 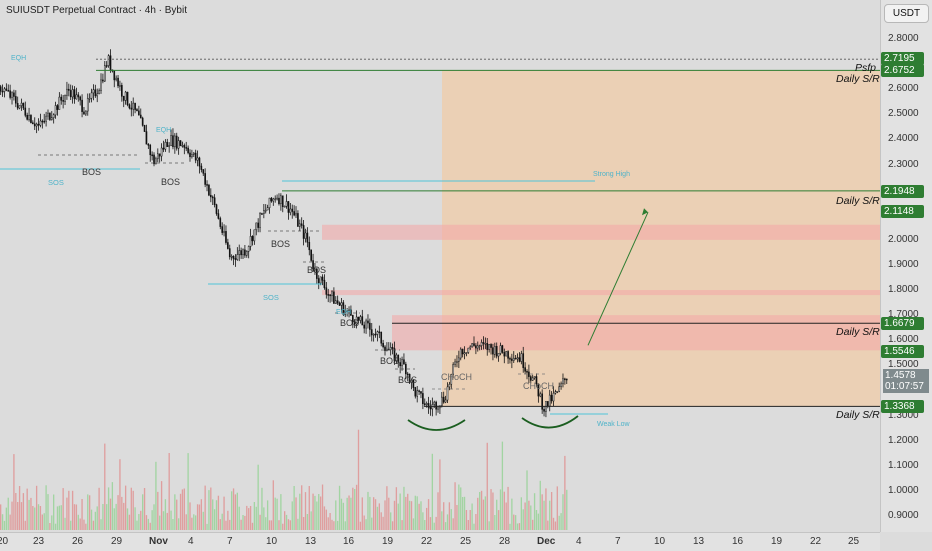 What do you see at coordinates (906, 381) in the screenshot?
I see `current-price-tag: 1.4578 01:07:57` at bounding box center [906, 381].